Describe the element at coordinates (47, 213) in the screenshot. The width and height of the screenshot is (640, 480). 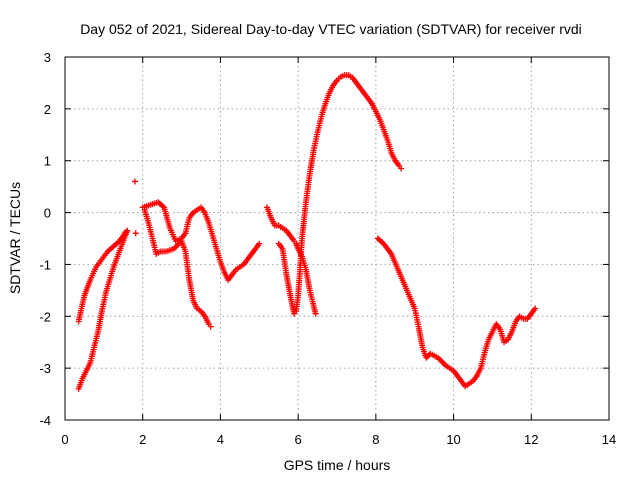
I see `y-tick-label: 0` at that location.